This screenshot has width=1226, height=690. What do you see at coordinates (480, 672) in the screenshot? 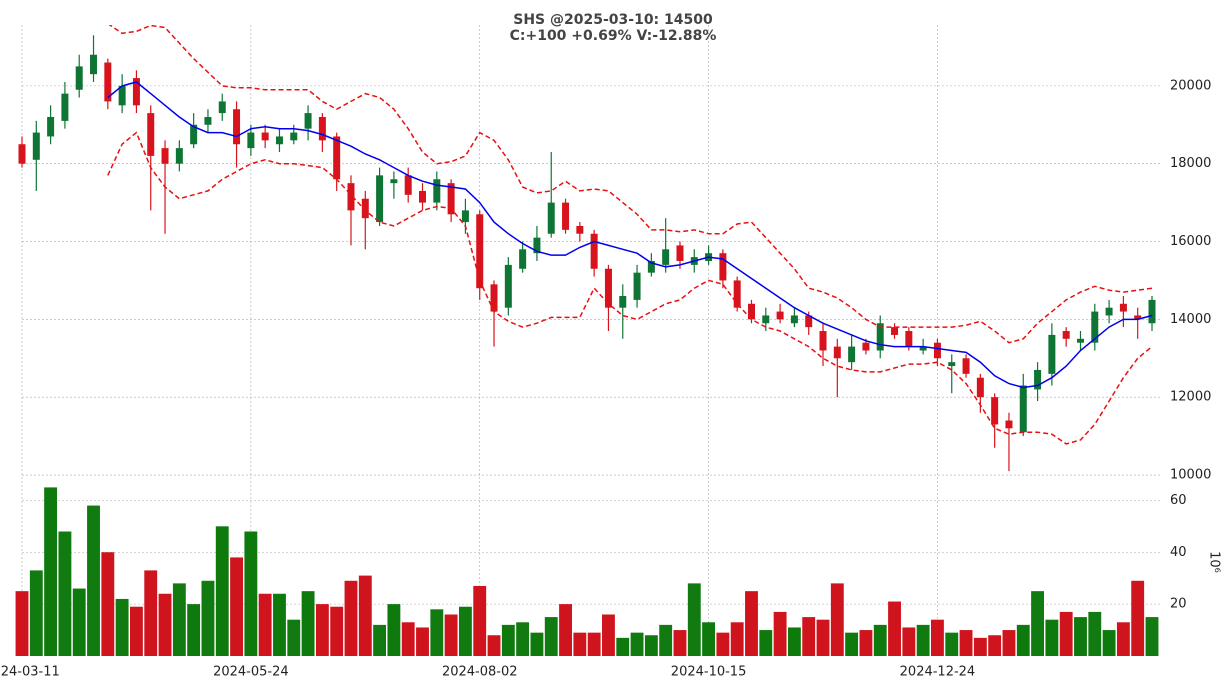
I see `x-tick-label: 2024-08-02` at bounding box center [480, 672].